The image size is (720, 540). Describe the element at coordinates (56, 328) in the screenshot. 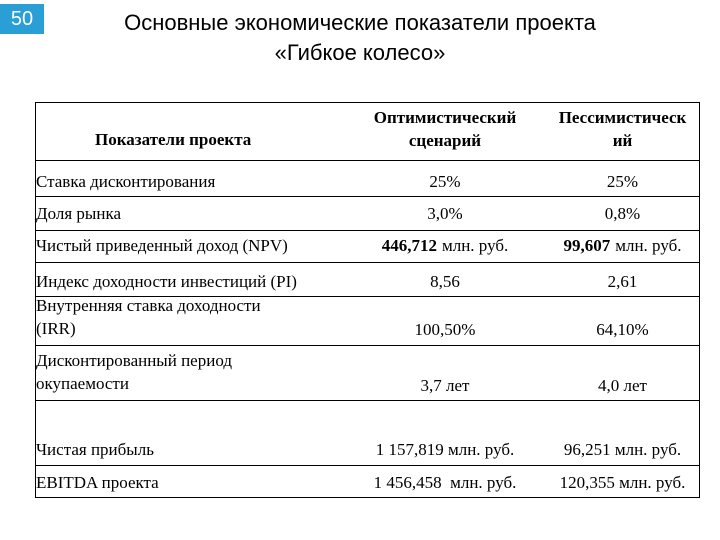

I see `label-text: (IRR)` at that location.